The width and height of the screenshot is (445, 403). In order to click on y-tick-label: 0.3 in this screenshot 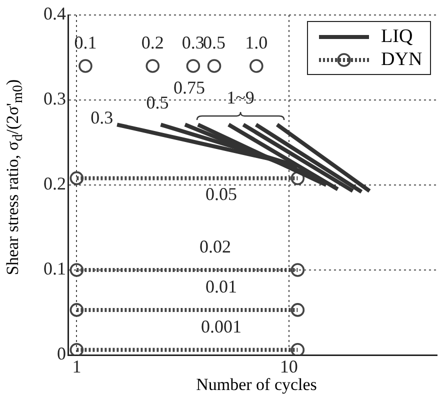, I will do `click(55, 98)`.